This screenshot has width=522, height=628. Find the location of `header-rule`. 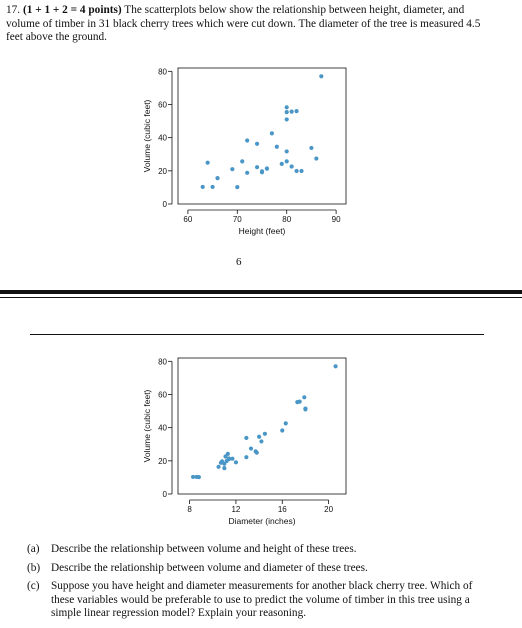

header-rule is located at coordinates (257, 334).